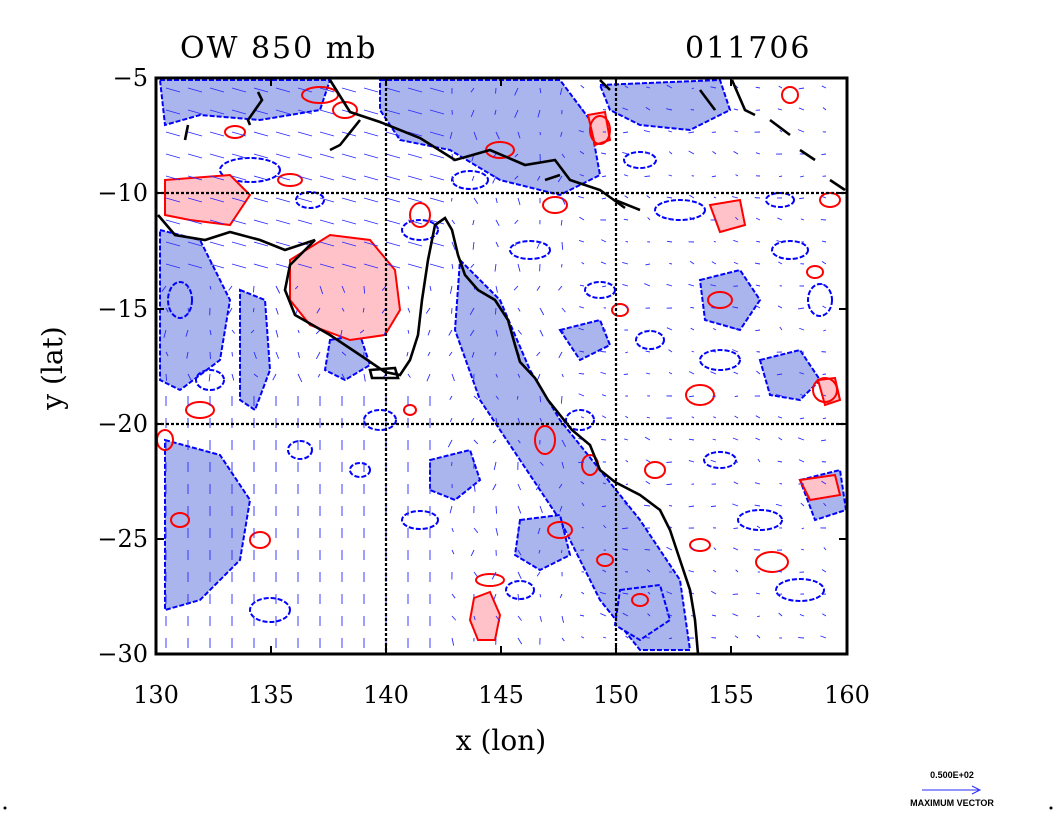  What do you see at coordinates (952, 803) in the screenshot?
I see `vector-legend-caption: MAXIMUM VECTOR` at bounding box center [952, 803].